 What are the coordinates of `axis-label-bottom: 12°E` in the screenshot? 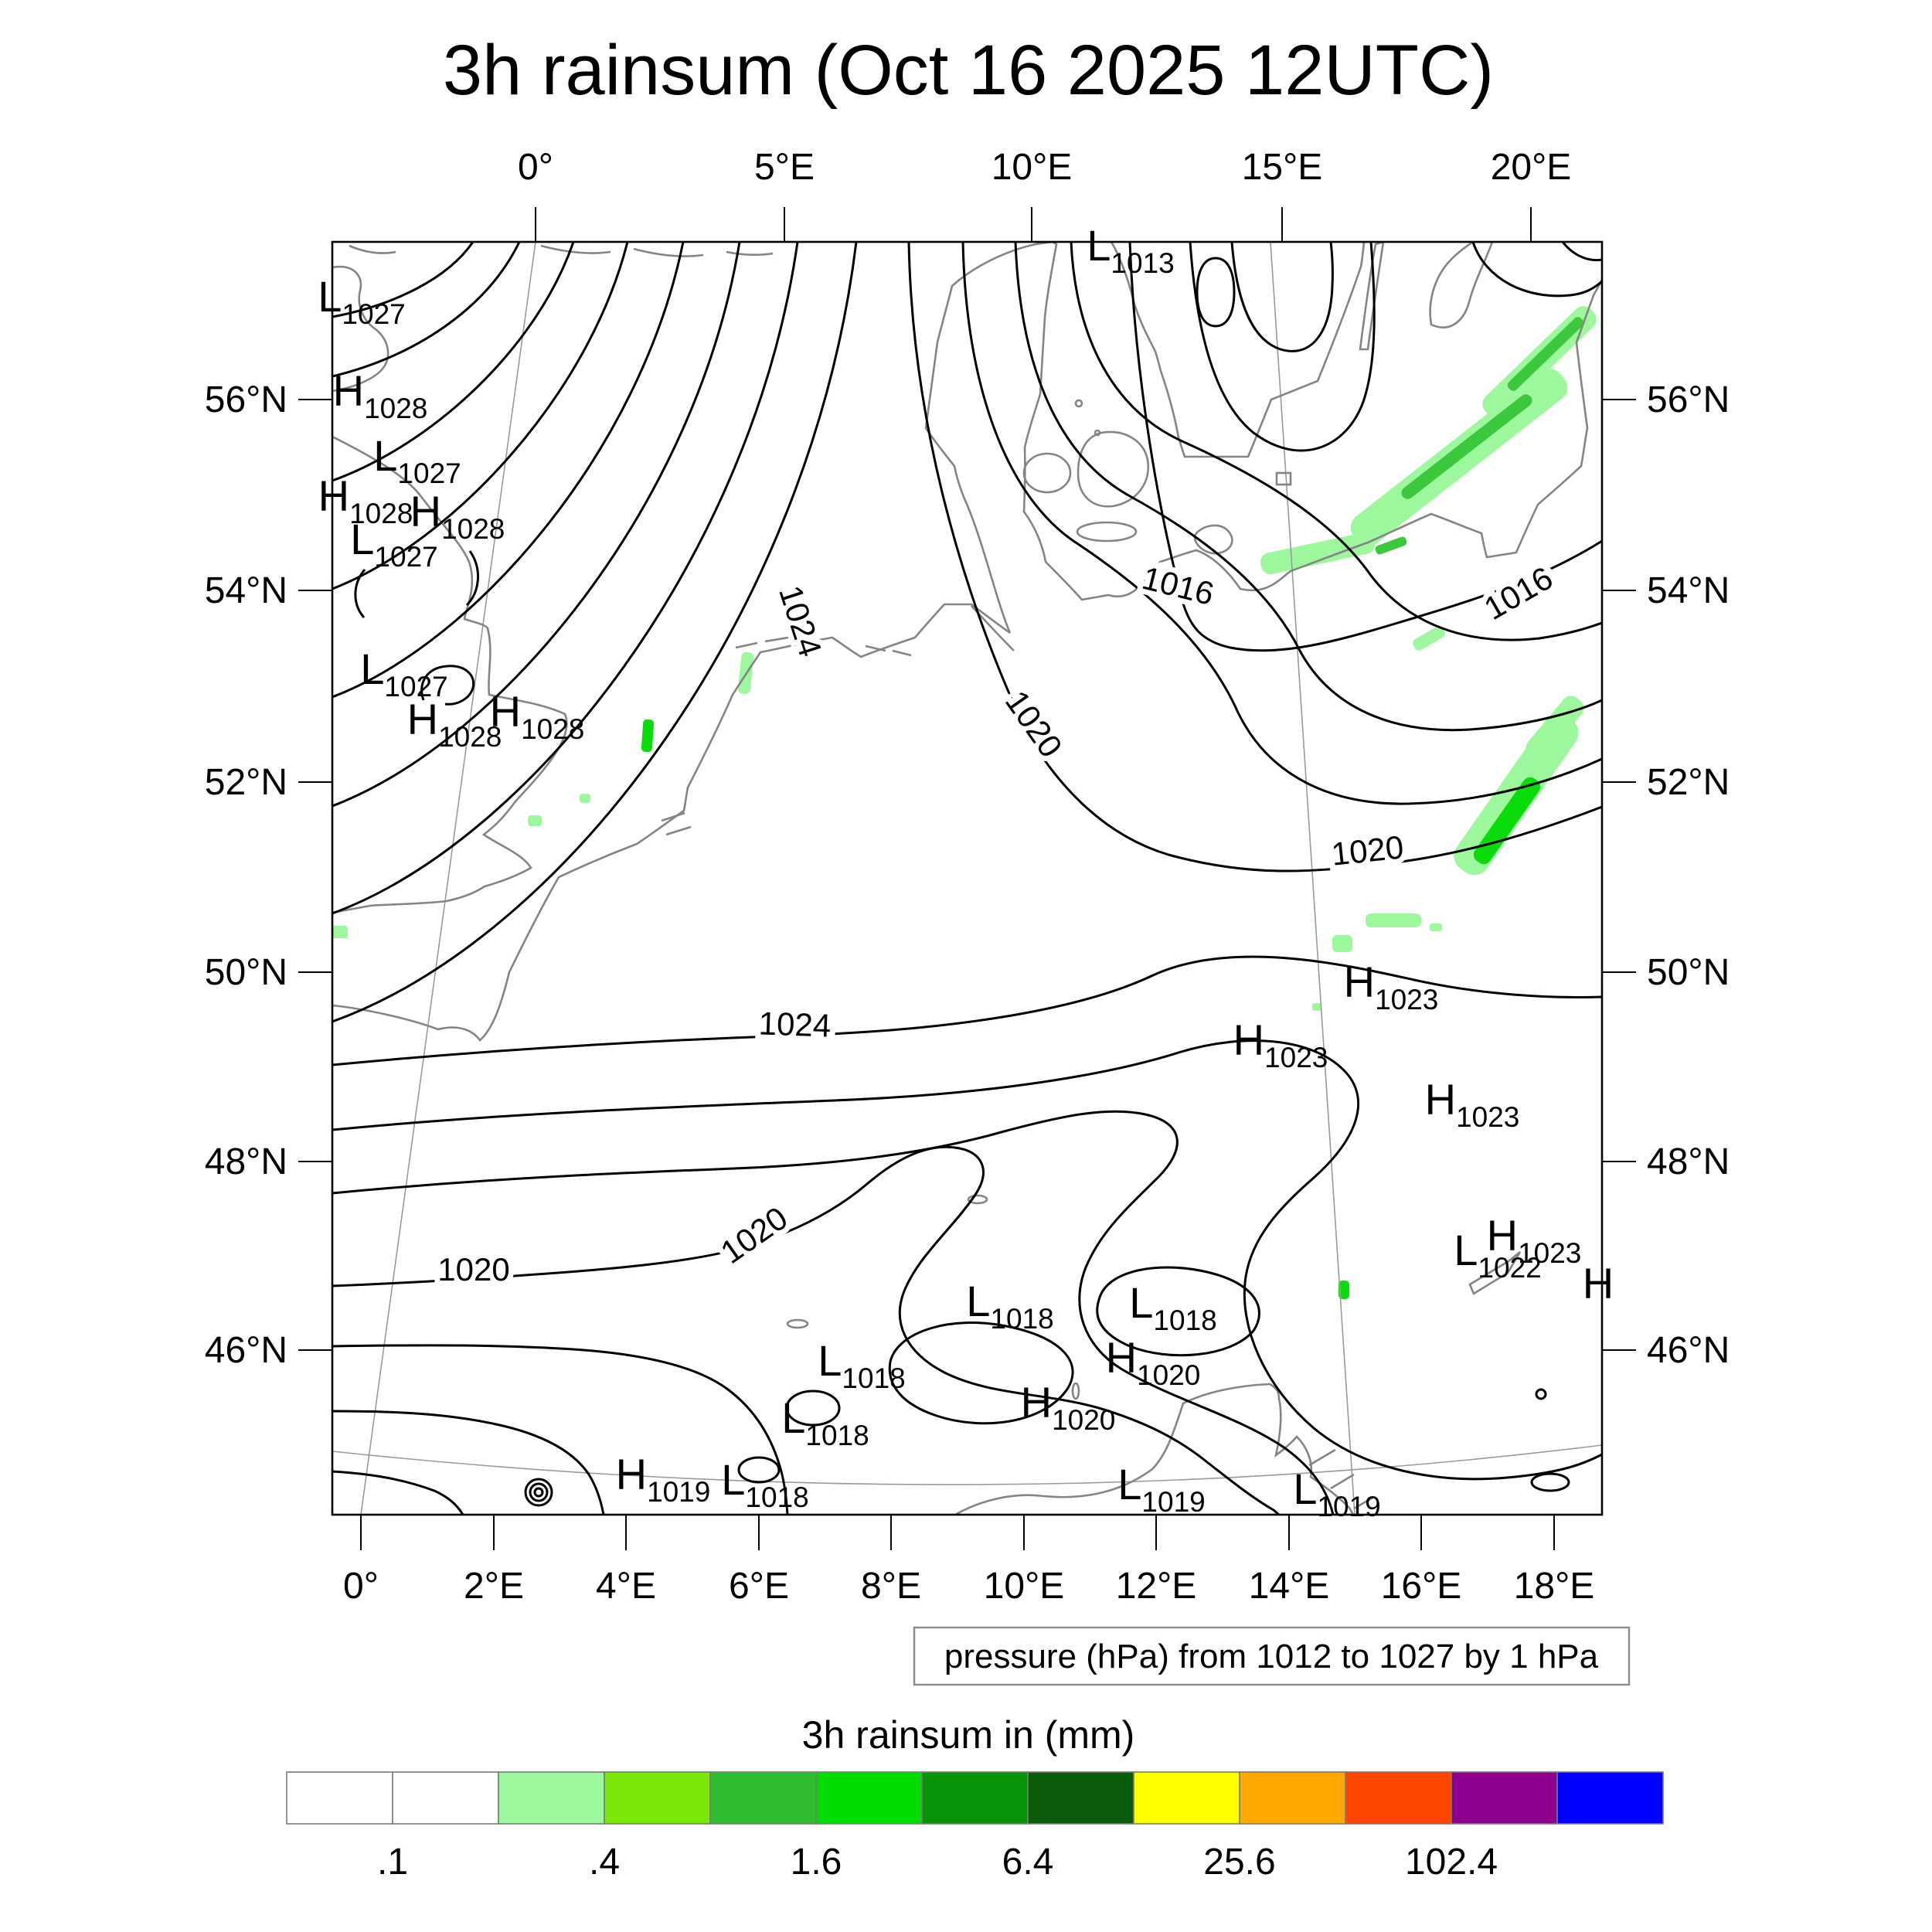 It's located at (1156, 1586).